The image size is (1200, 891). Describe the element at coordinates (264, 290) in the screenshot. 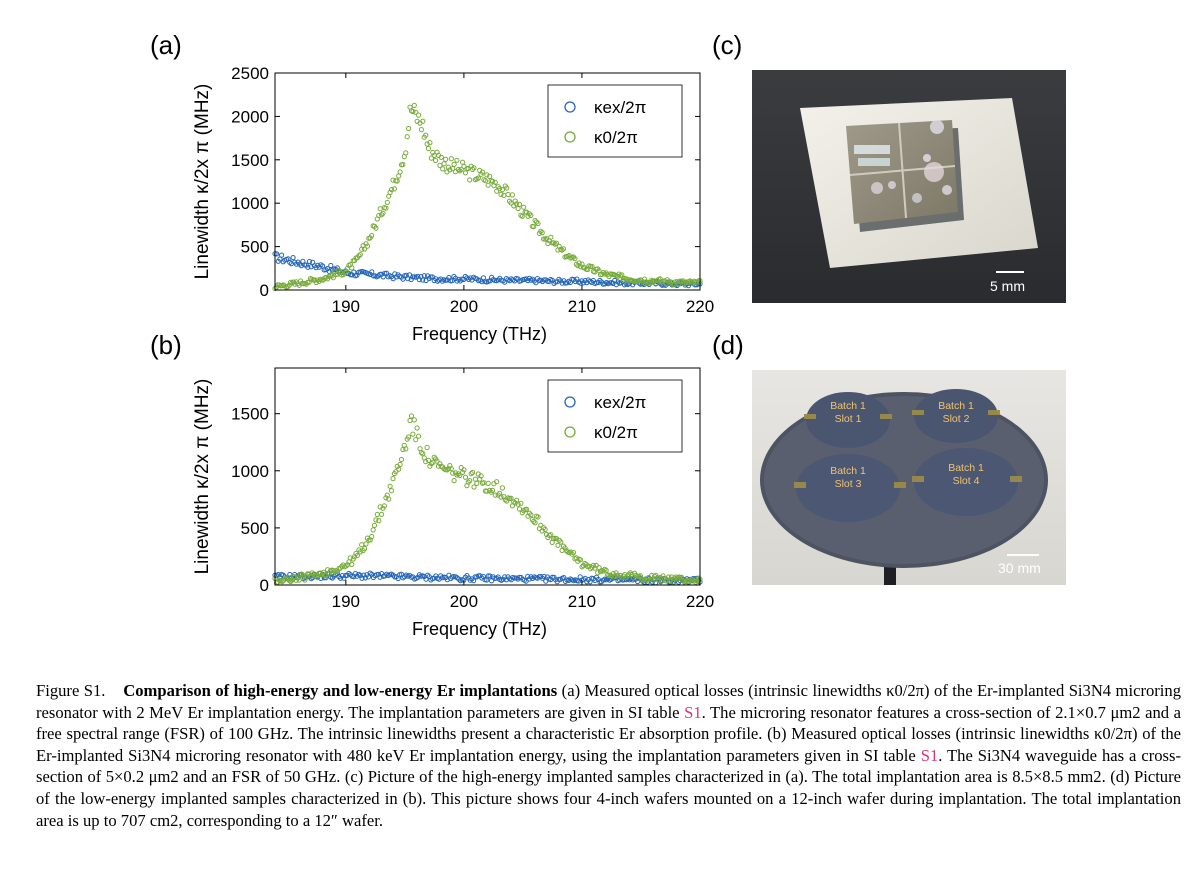

I see `chart-a-ytick-label: 0` at that location.